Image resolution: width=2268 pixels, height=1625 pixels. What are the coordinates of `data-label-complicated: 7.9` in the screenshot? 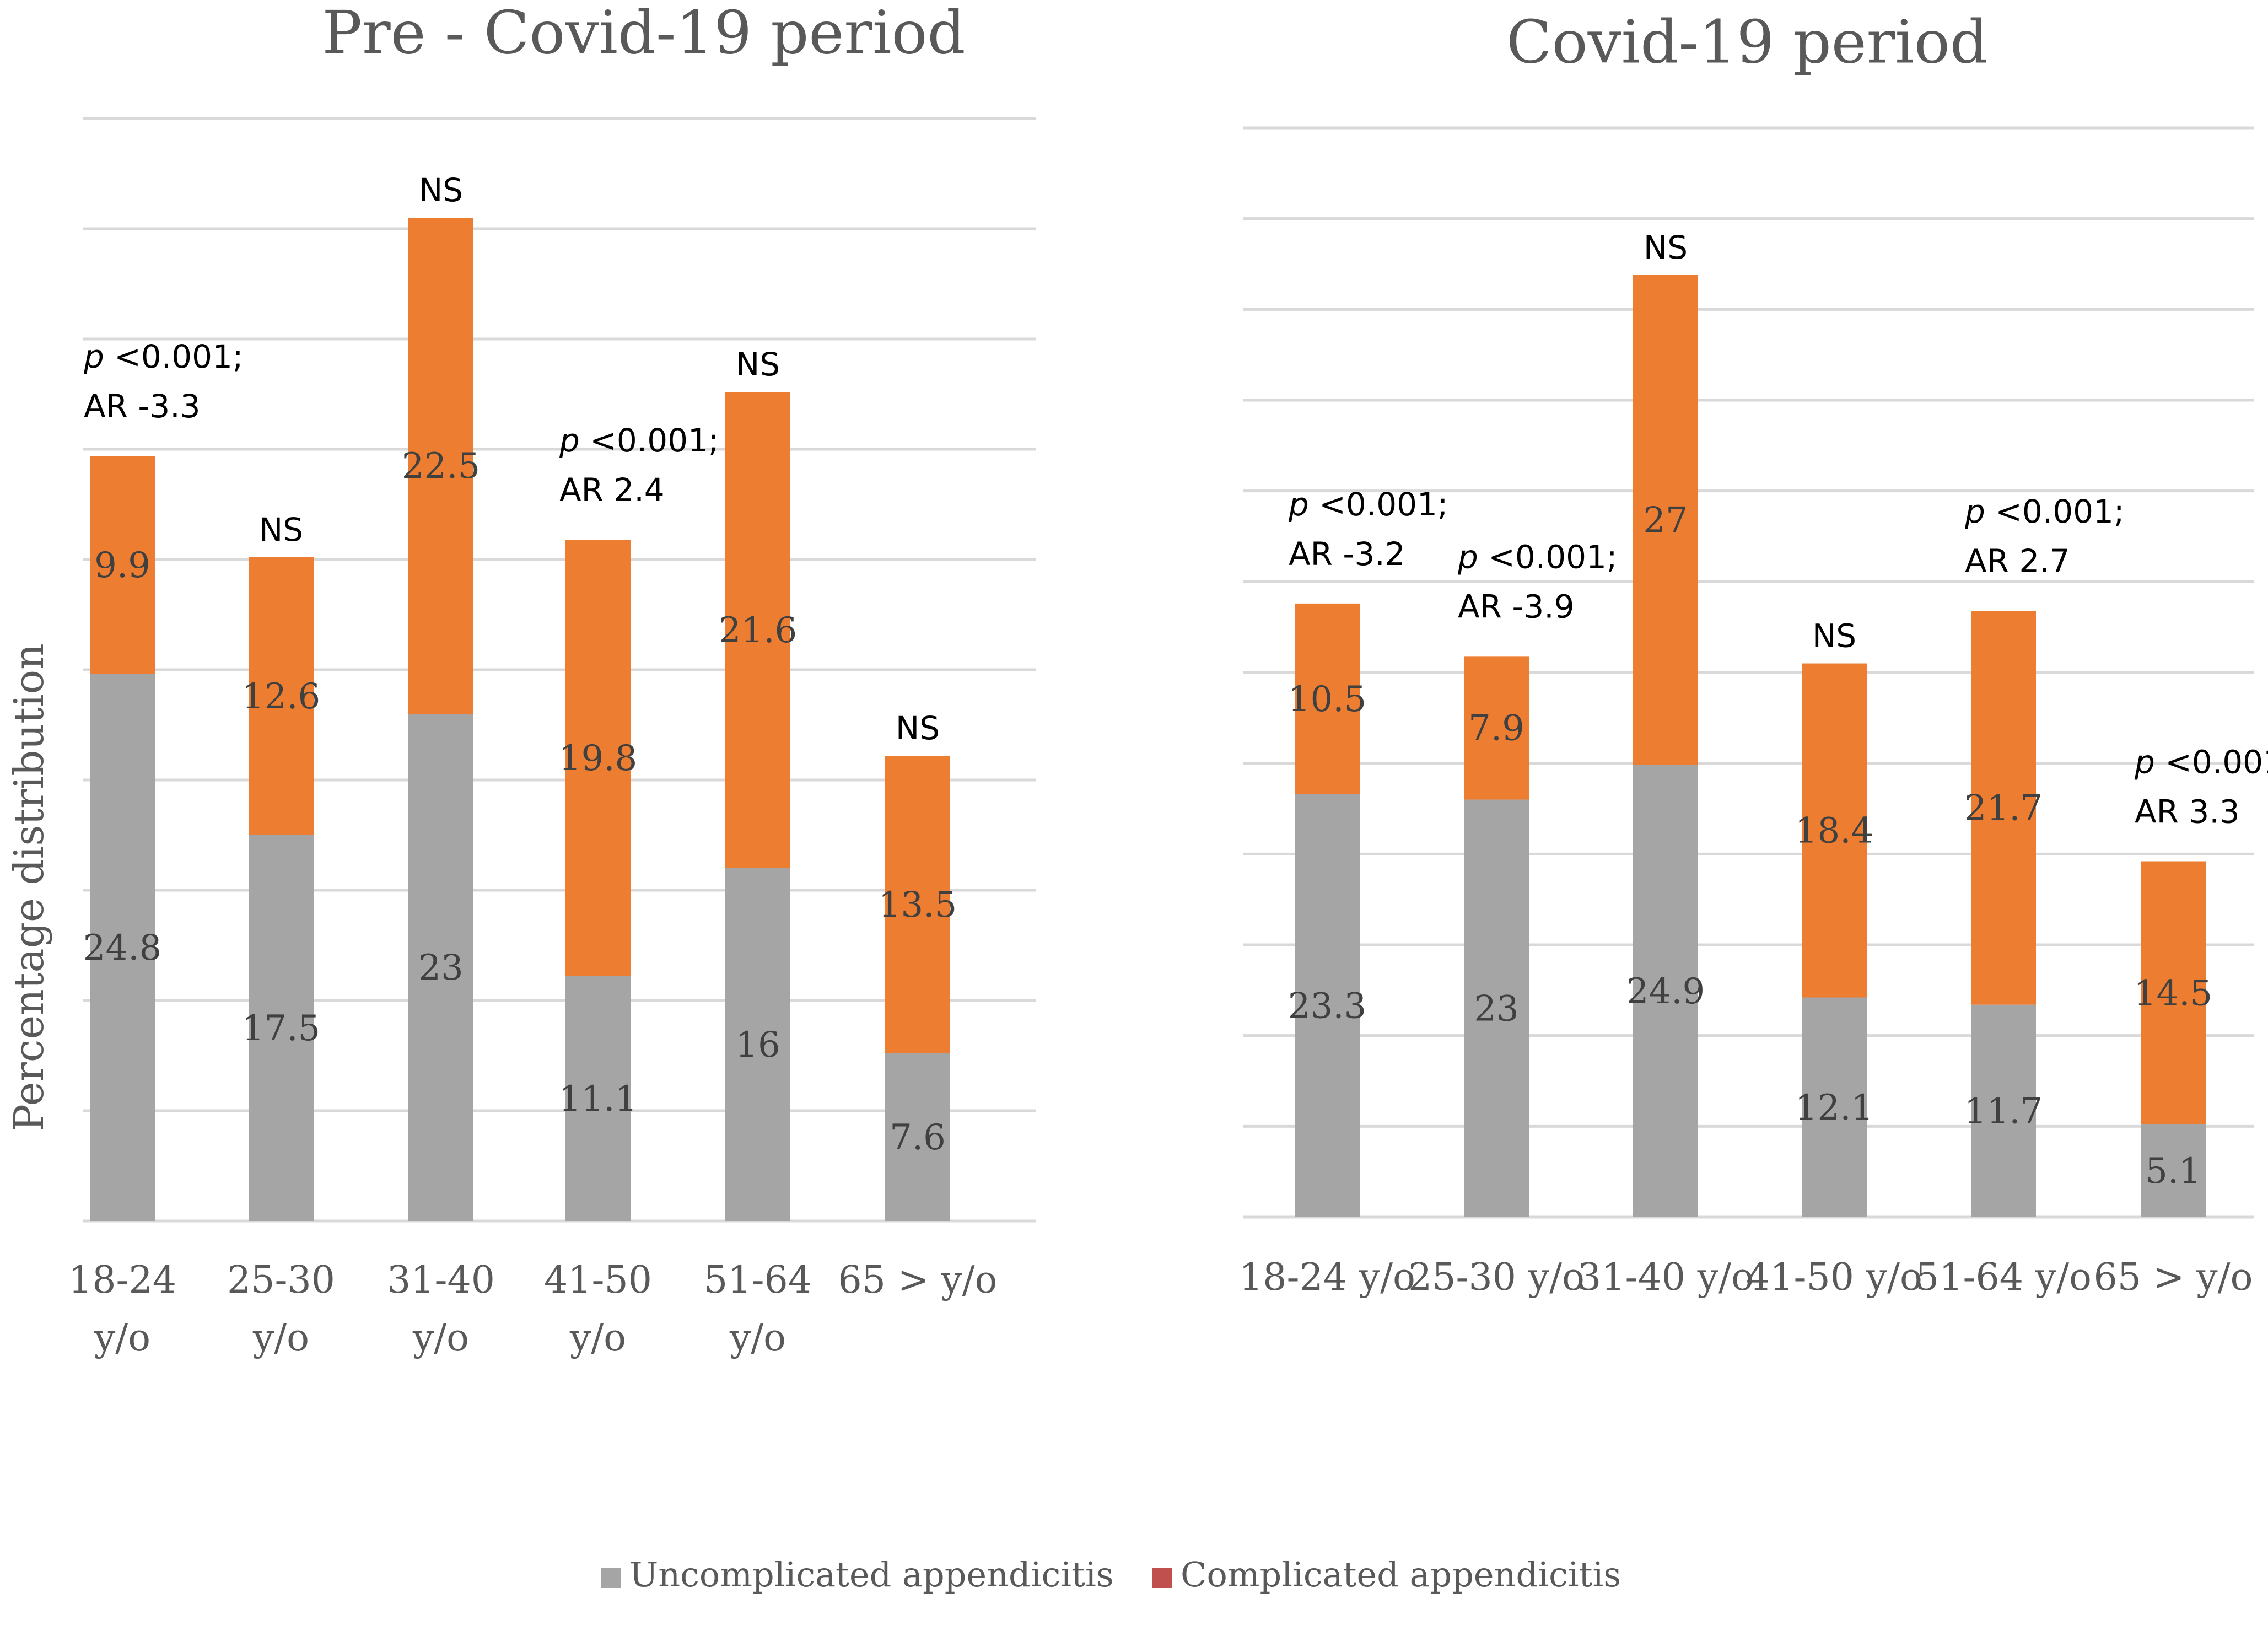 It's located at (1496, 728).